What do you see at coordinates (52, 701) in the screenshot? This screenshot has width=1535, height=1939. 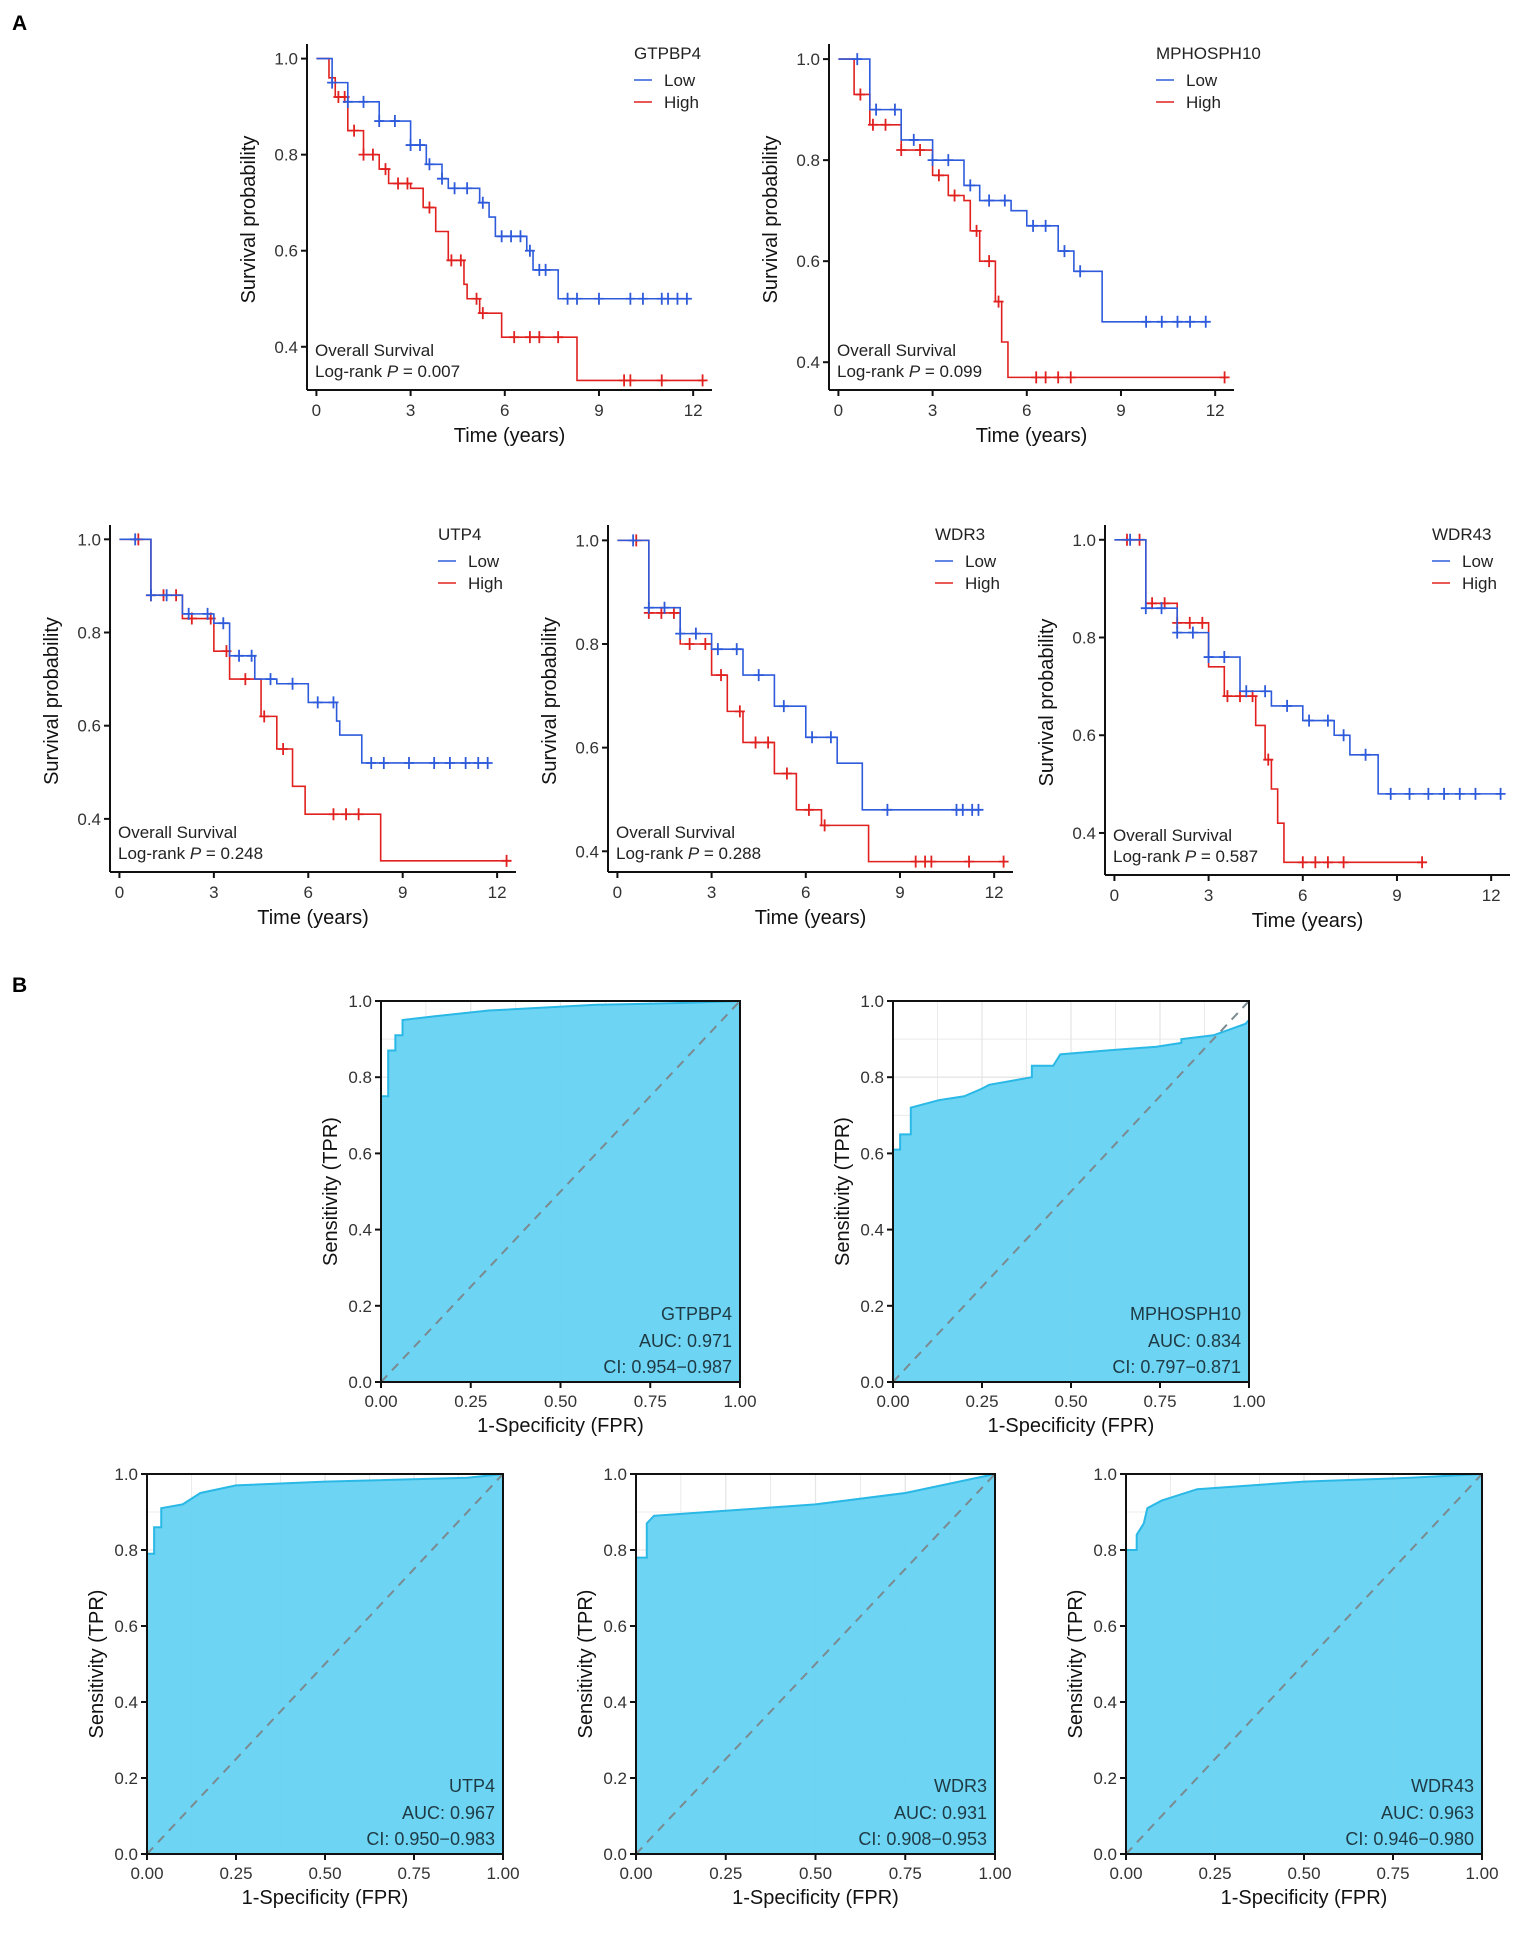 I see `y-axis-title: Survival probability` at bounding box center [52, 701].